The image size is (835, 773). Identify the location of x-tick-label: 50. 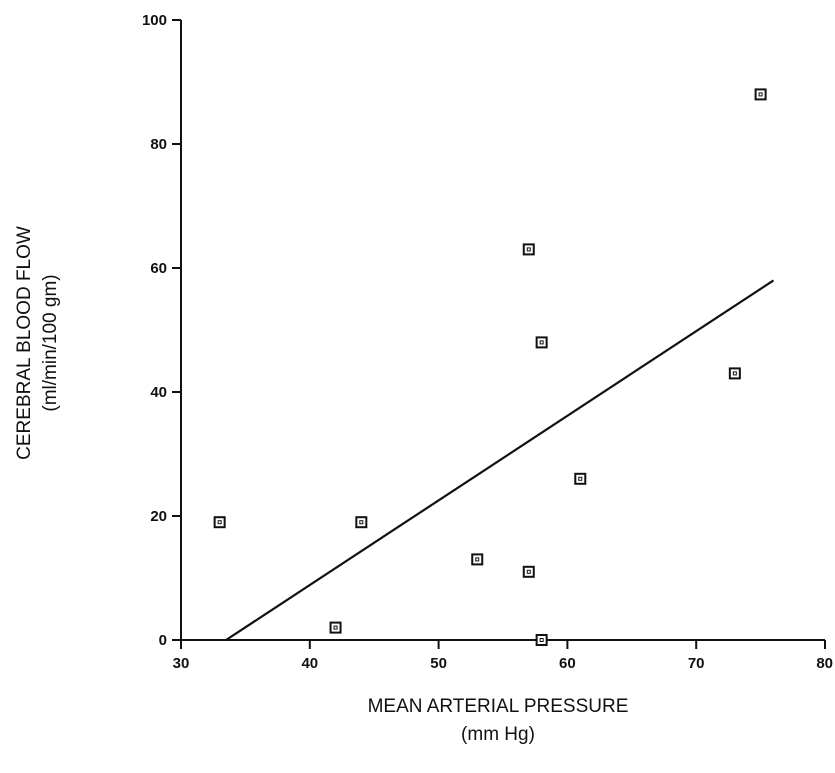
(438, 663).